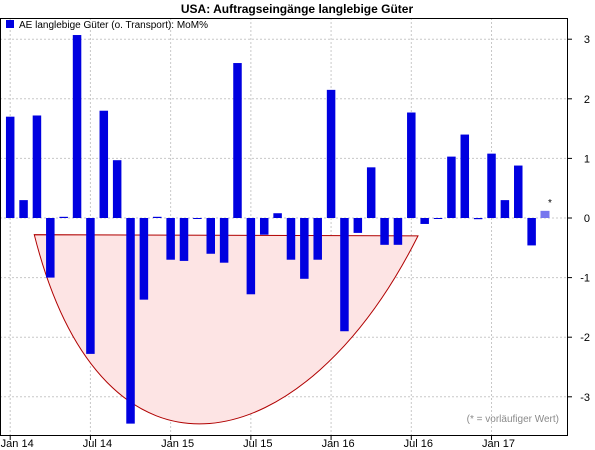  Describe the element at coordinates (177, 444) in the screenshot. I see `x-tick-label: Jan 15` at that location.